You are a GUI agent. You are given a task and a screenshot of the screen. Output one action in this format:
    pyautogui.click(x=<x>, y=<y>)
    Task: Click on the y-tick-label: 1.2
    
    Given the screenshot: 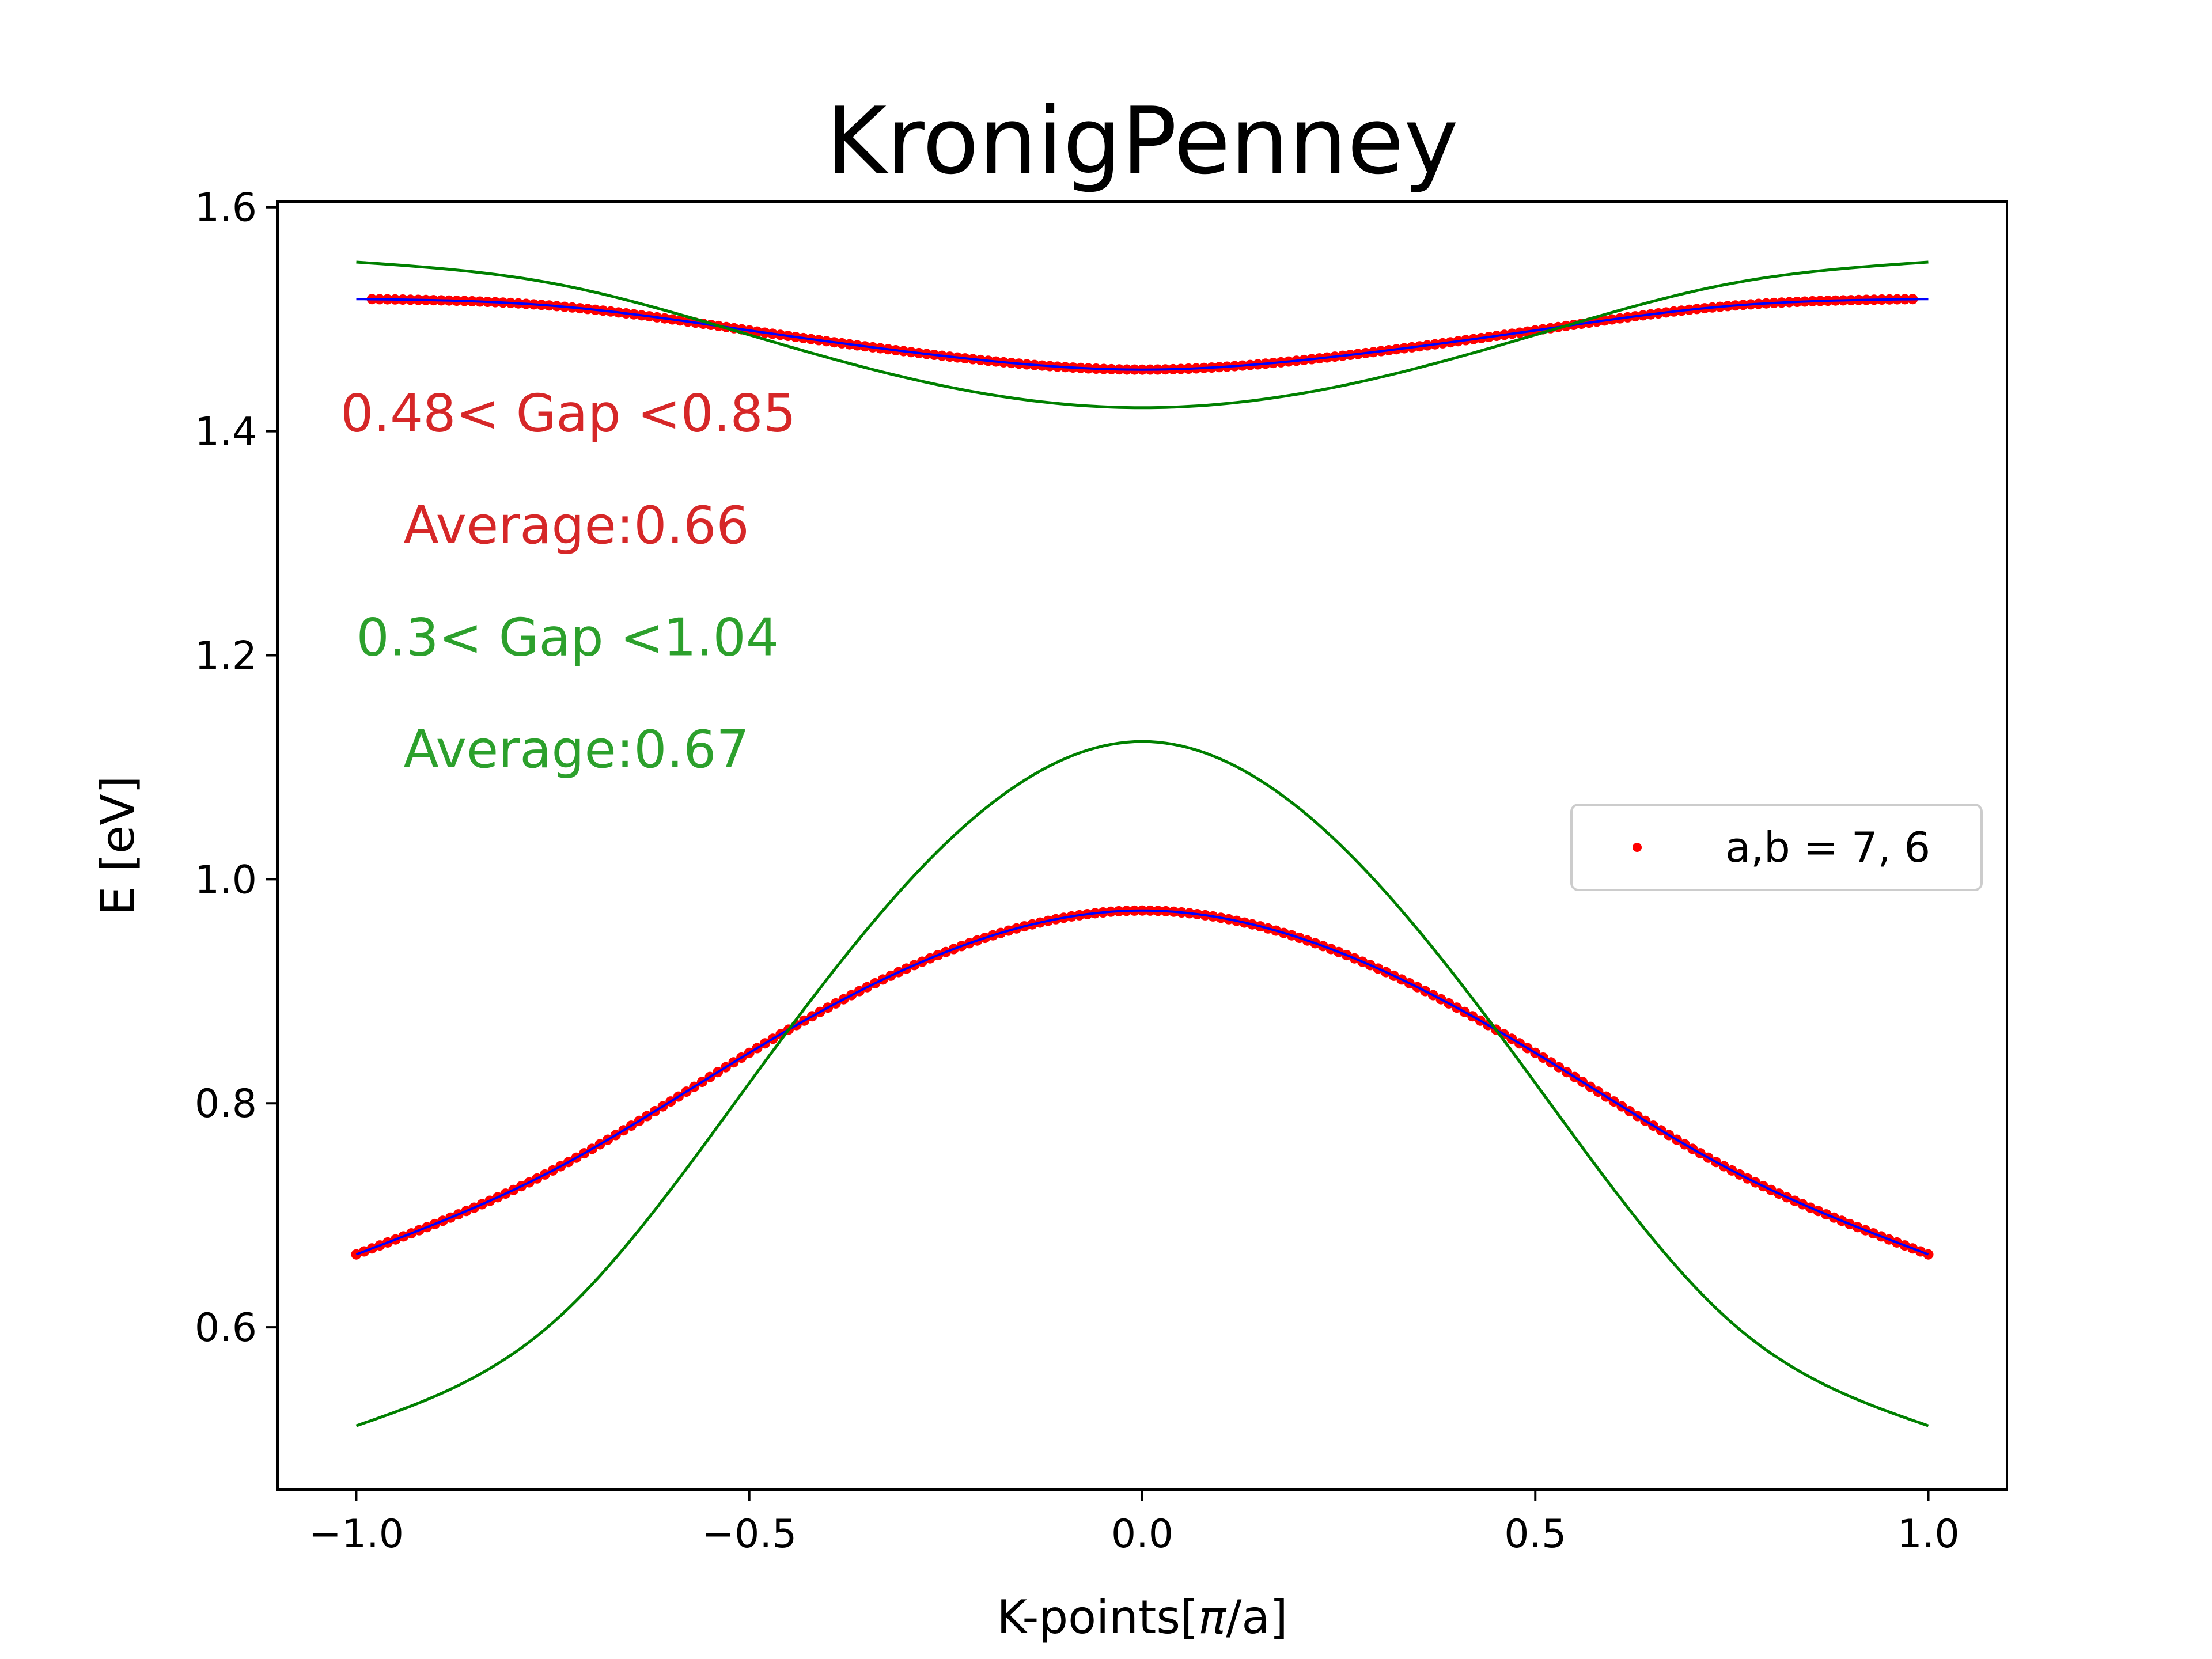 What is the action you would take?
    pyautogui.click(x=226, y=656)
    